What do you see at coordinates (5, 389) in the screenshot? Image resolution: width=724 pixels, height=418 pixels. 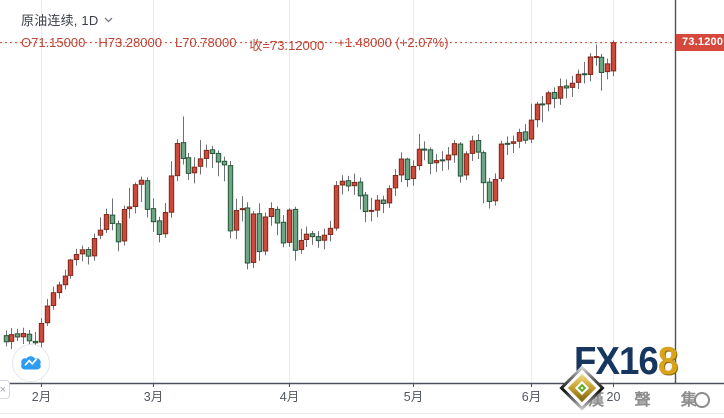 I see `axis-collapse-button: ×` at bounding box center [5, 389].